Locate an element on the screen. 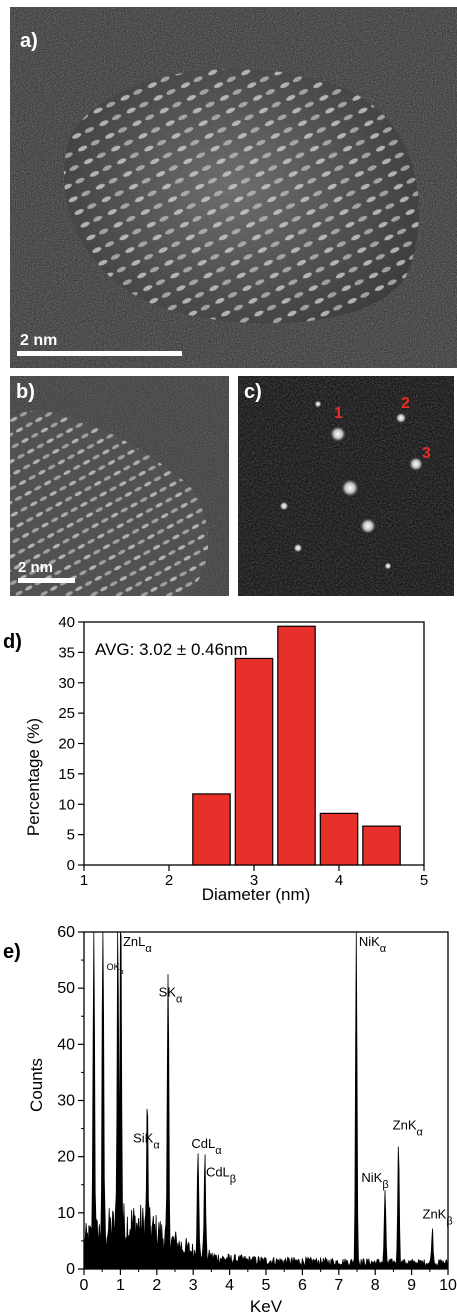 This screenshot has width=457, height=1316. panel-label-c: c) is located at coordinates (253, 392).